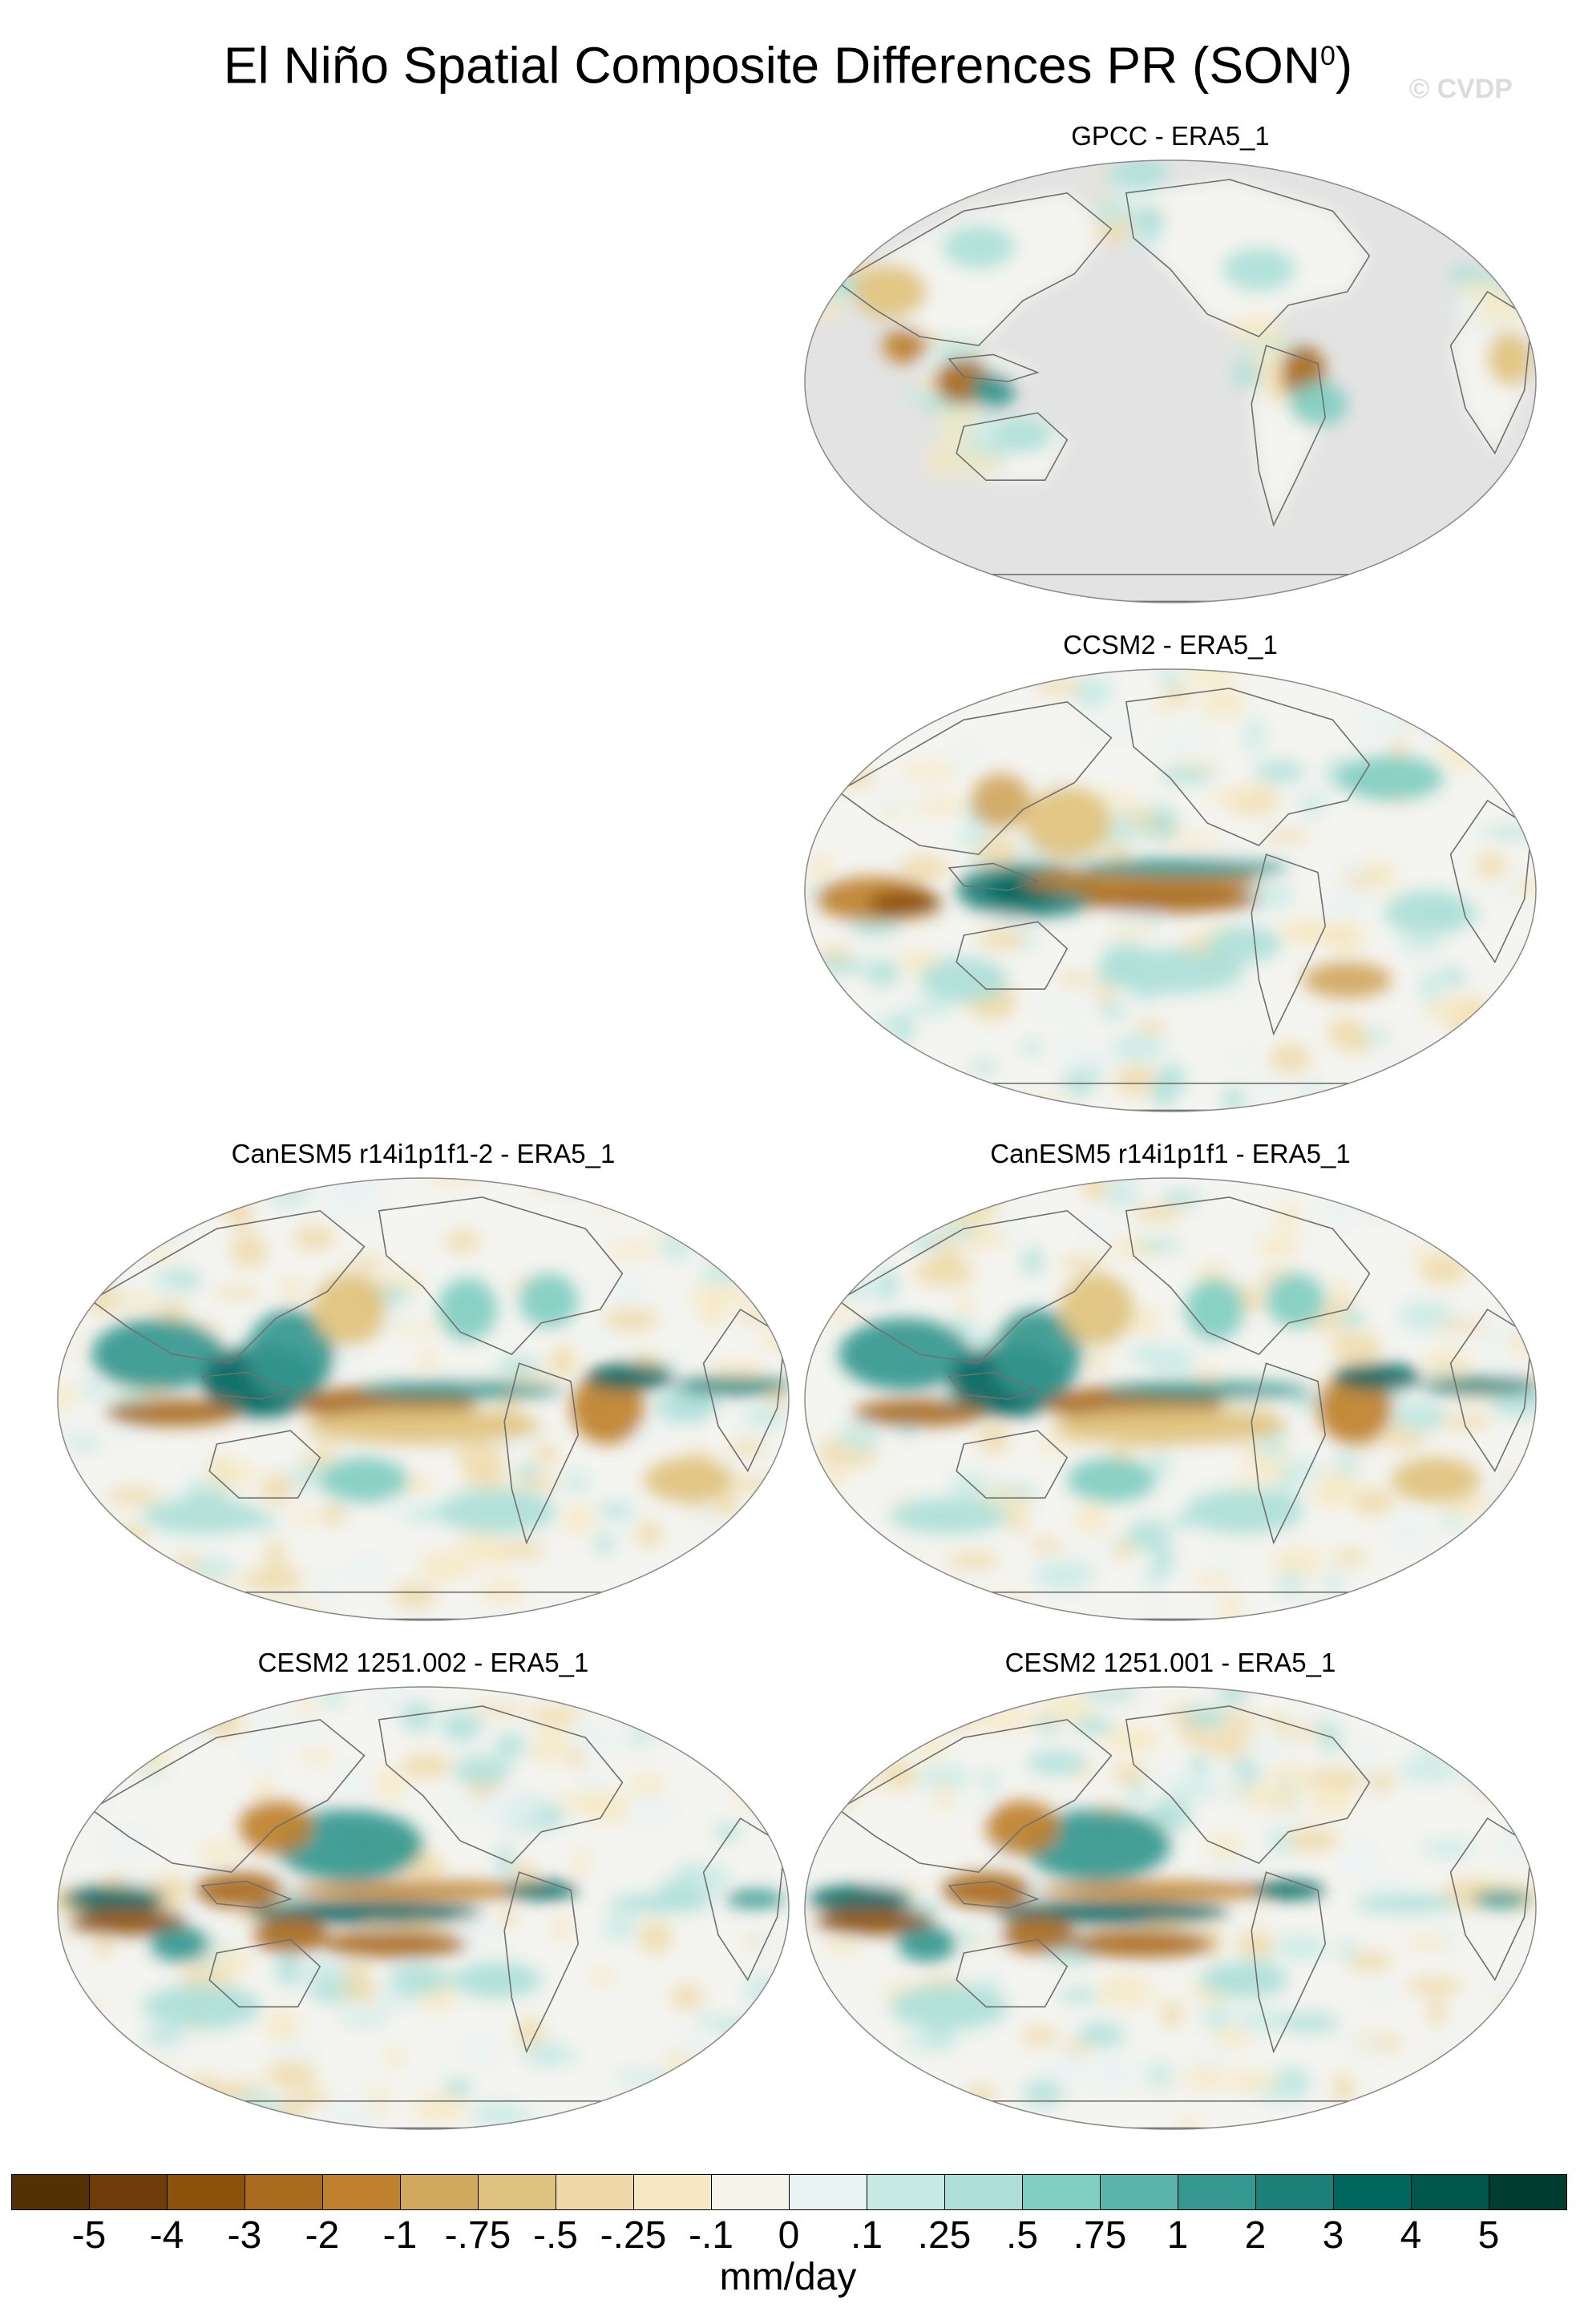 Image resolution: width=1576 pixels, height=2324 pixels. I want to click on panel-title: CanESM5 r14i1p1f1-2 - ERA5_1, so click(423, 1153).